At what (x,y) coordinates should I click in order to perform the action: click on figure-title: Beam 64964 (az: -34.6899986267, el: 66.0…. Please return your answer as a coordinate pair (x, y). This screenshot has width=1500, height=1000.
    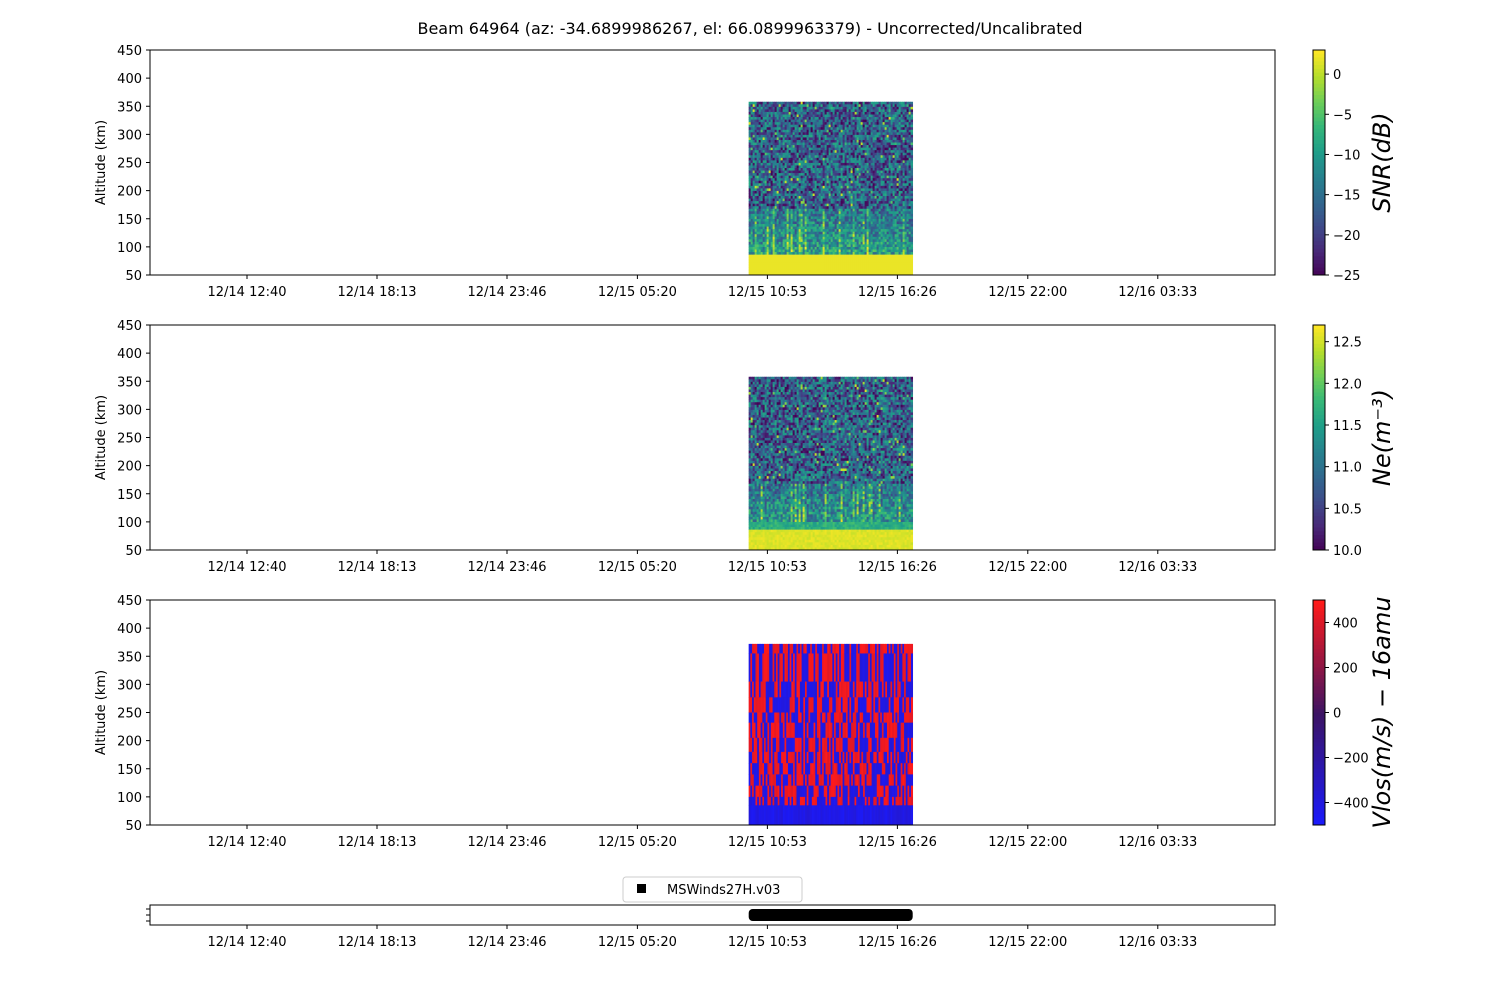
    Looking at the image, I should click on (749, 28).